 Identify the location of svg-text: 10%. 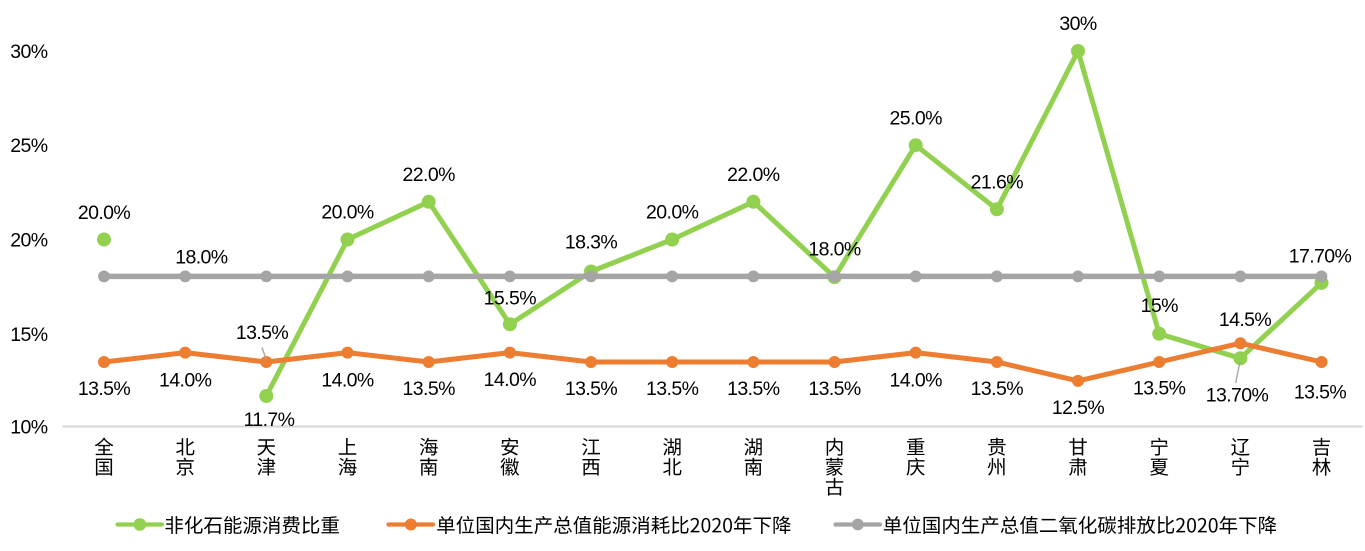
(28, 428).